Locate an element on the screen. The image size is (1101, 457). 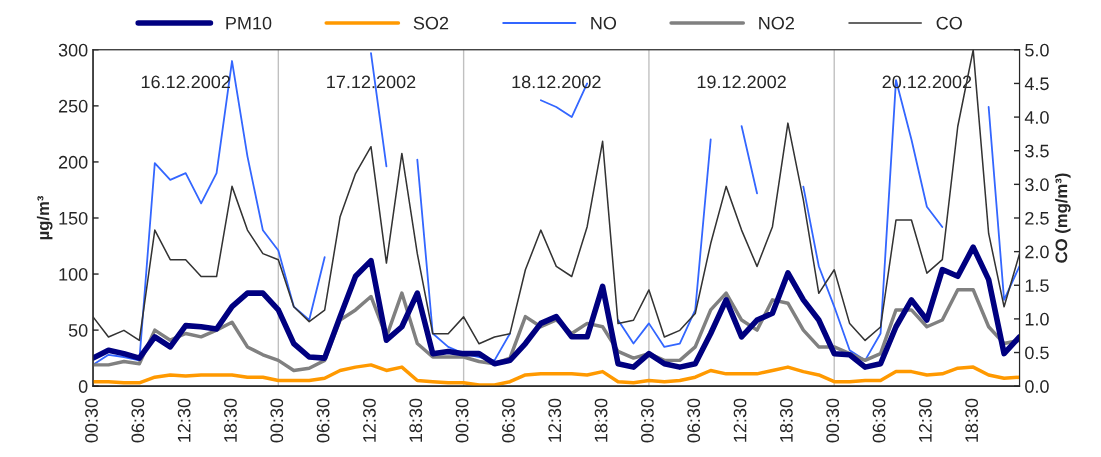
legend-label: PM10 is located at coordinates (249, 23).